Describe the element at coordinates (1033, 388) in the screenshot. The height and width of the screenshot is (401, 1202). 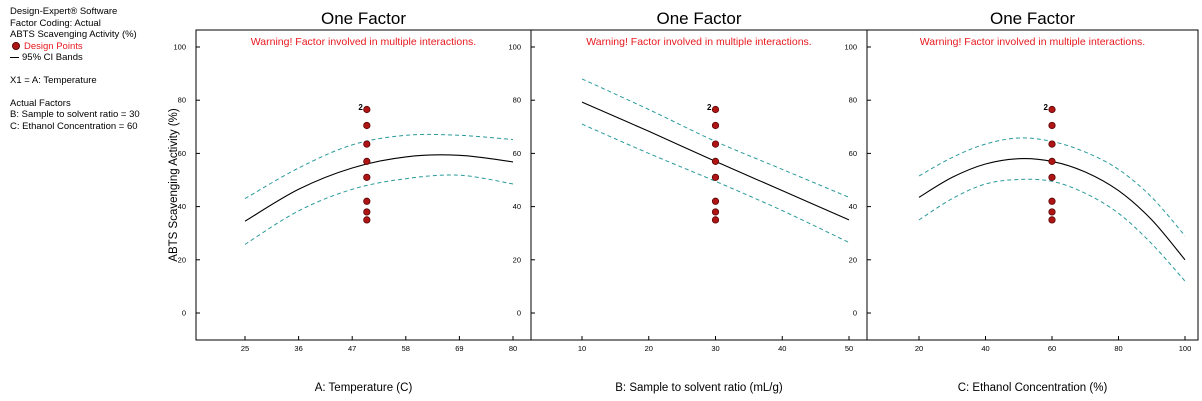
I see `x-axis-label: C: Ethanol Concentration (%)` at that location.